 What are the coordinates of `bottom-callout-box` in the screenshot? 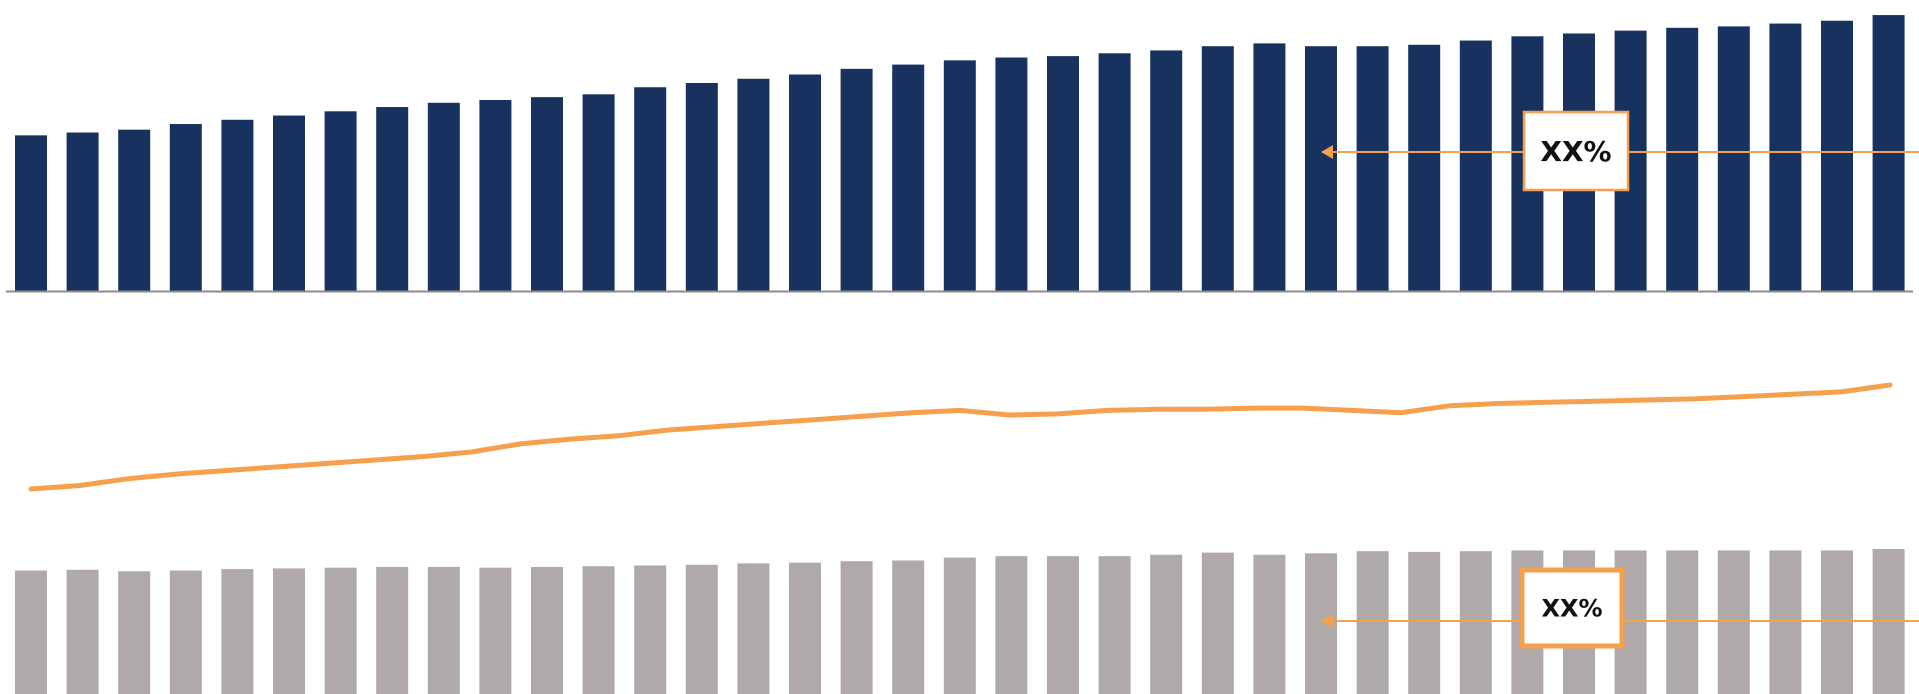 It's located at (1572, 608).